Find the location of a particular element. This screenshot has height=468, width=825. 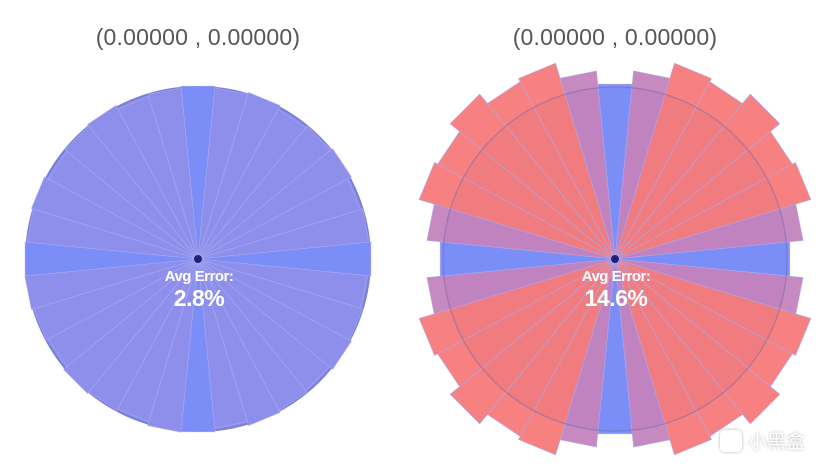

avg-error-value: 2.8% is located at coordinates (199, 298).